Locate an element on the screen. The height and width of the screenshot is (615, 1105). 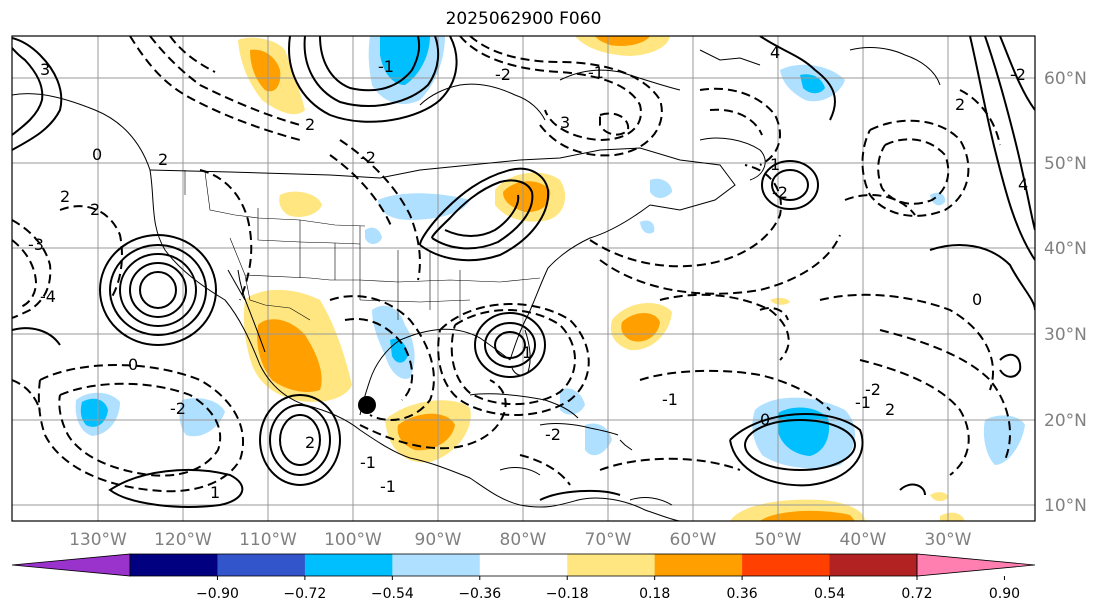
colorbar-frame is located at coordinates (523, 565).